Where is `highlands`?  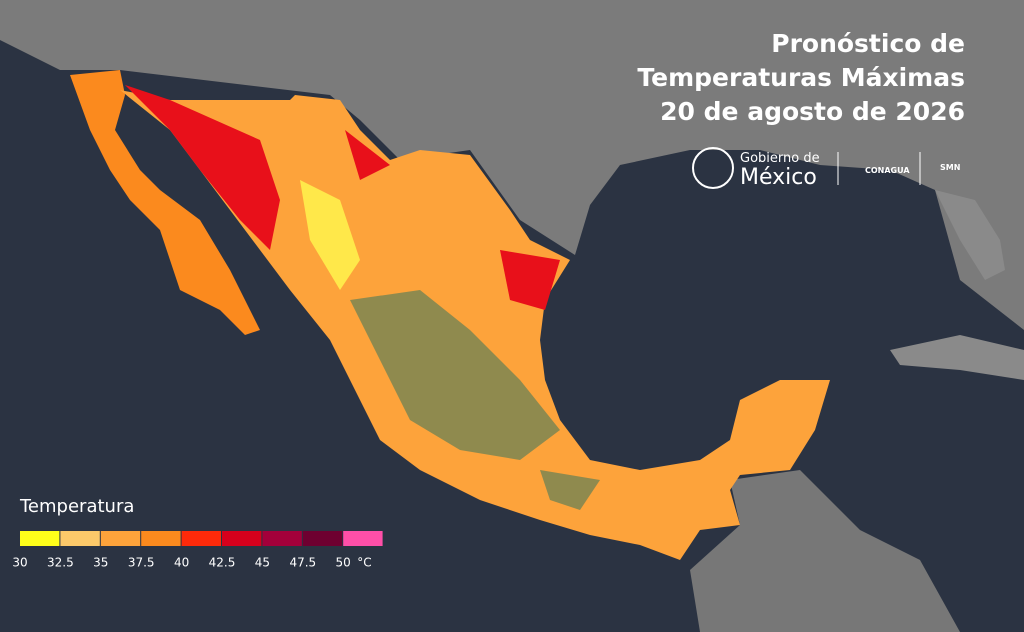 highlands is located at coordinates (455, 375).